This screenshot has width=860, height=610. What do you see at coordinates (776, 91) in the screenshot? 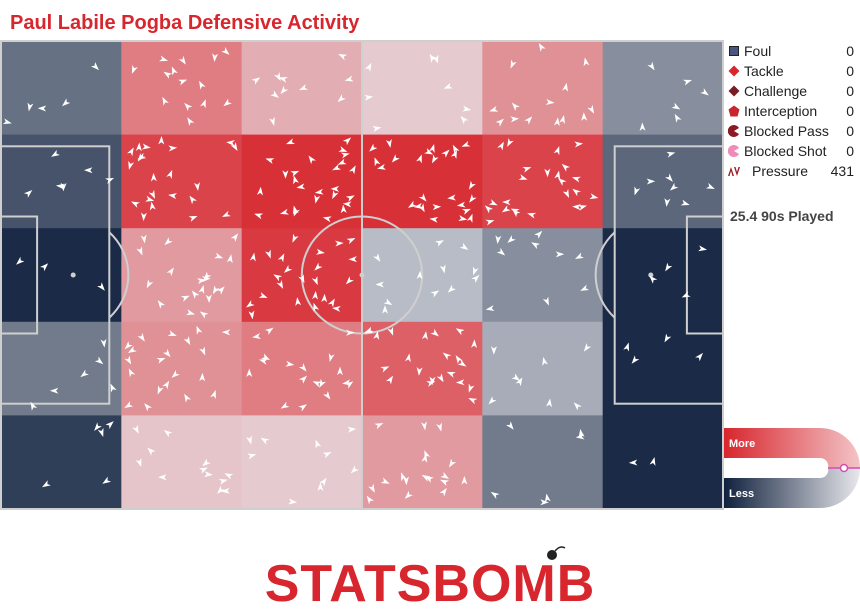
I see `legend-label: Challenge` at bounding box center [776, 91].